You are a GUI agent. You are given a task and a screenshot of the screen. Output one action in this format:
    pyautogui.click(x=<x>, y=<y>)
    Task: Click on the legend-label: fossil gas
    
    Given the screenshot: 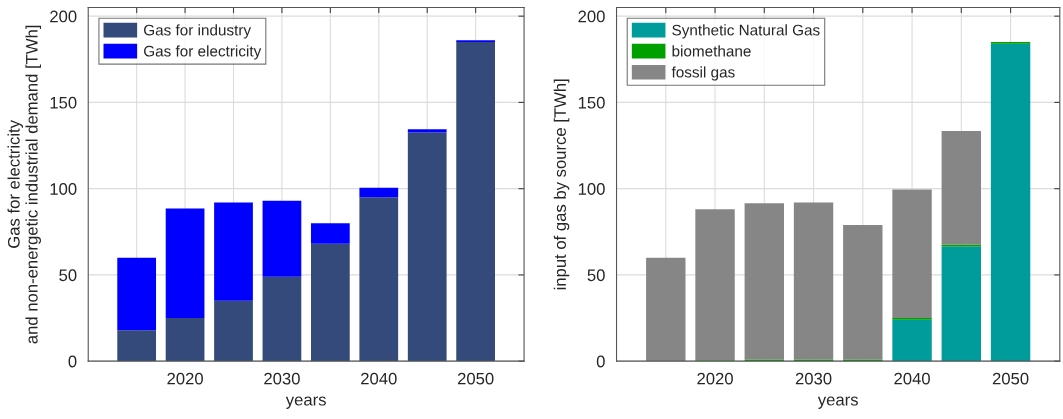 What is the action you would take?
    pyautogui.click(x=703, y=73)
    